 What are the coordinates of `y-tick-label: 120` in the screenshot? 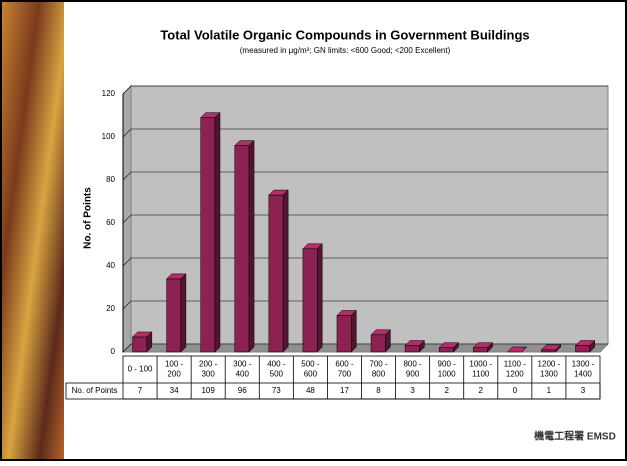 It's located at (109, 93).